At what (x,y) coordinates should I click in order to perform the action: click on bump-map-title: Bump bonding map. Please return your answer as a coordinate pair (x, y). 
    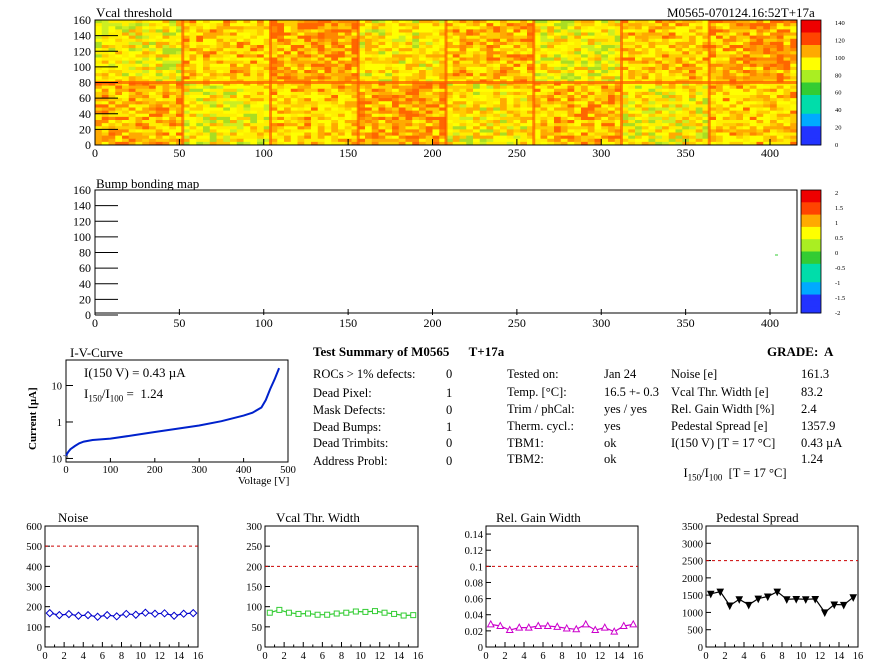
    Looking at the image, I should click on (148, 183).